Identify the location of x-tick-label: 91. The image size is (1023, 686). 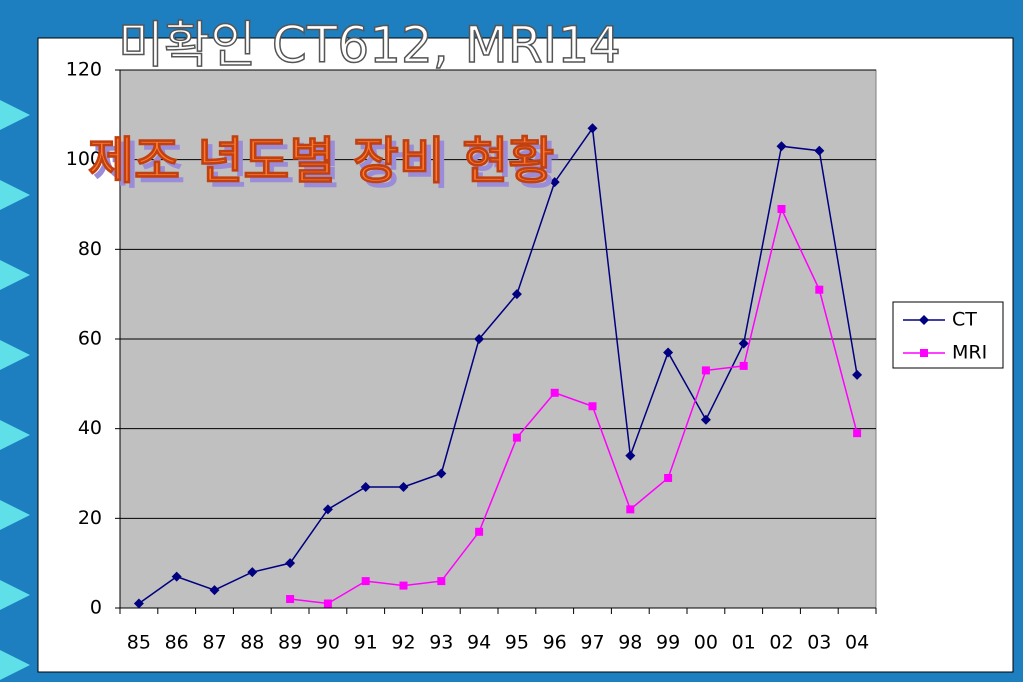
(366, 643).